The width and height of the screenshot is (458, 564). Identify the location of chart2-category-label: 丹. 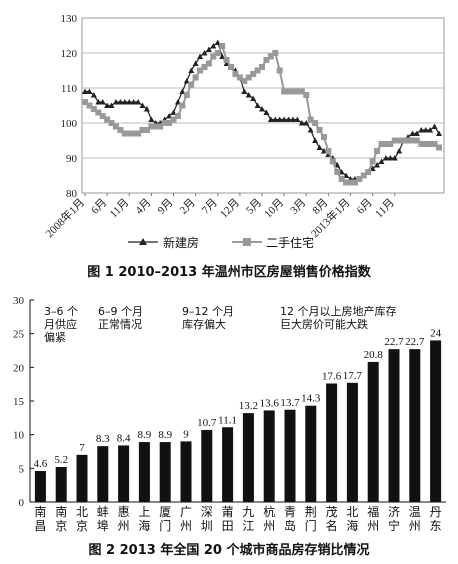
(436, 512).